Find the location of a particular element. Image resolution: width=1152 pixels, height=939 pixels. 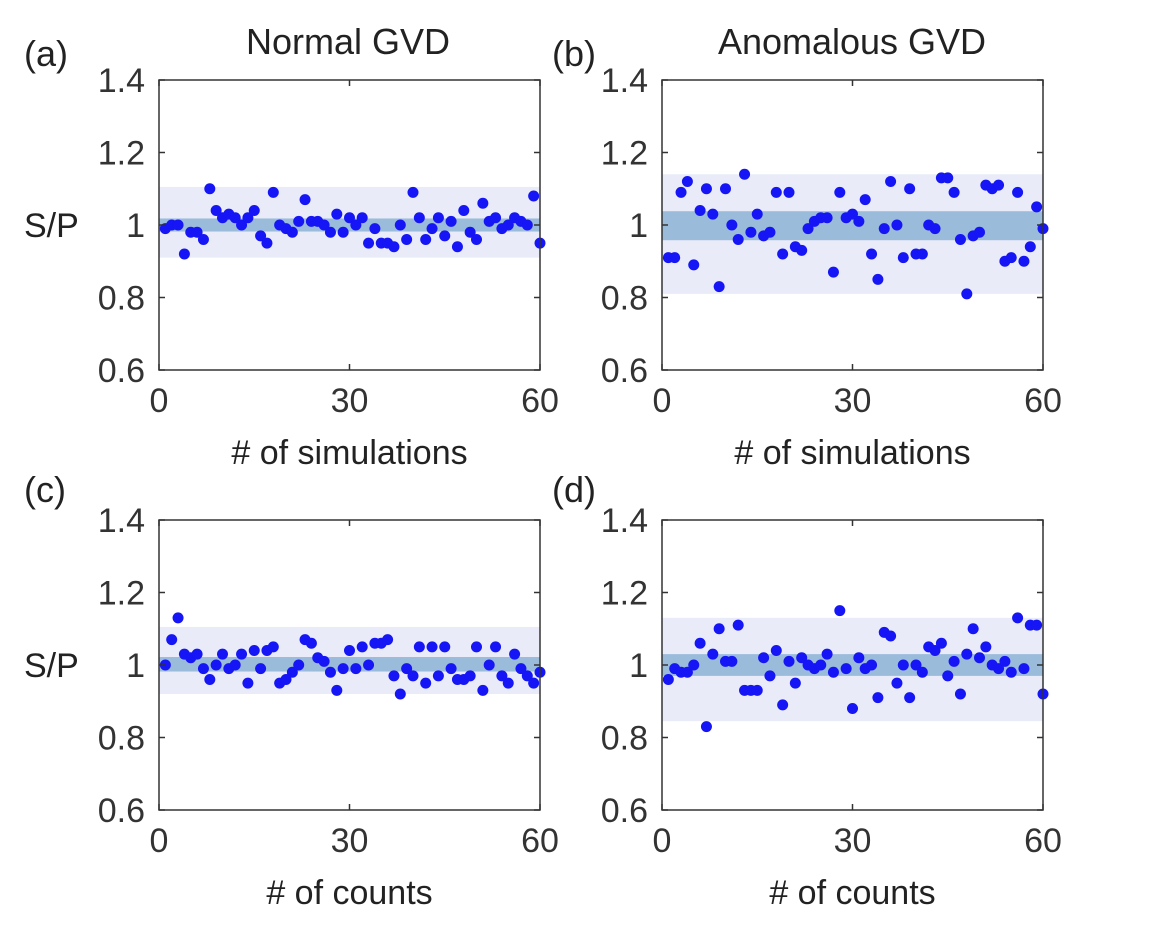

y-axis-label-c: S/P is located at coordinates (51, 666).